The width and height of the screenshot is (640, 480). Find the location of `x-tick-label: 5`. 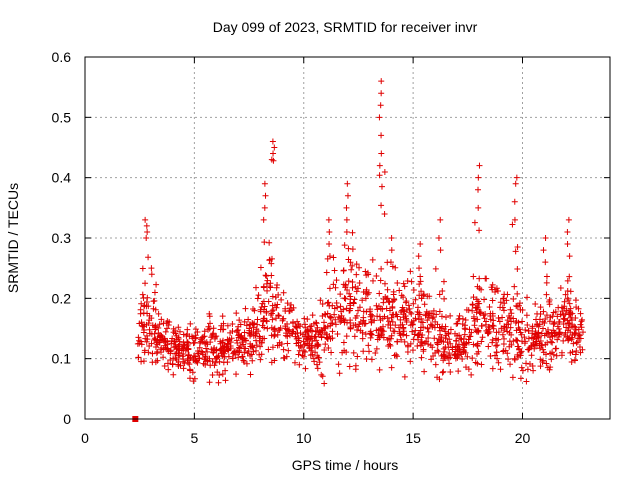

x-tick-label: 5 is located at coordinates (194, 438).